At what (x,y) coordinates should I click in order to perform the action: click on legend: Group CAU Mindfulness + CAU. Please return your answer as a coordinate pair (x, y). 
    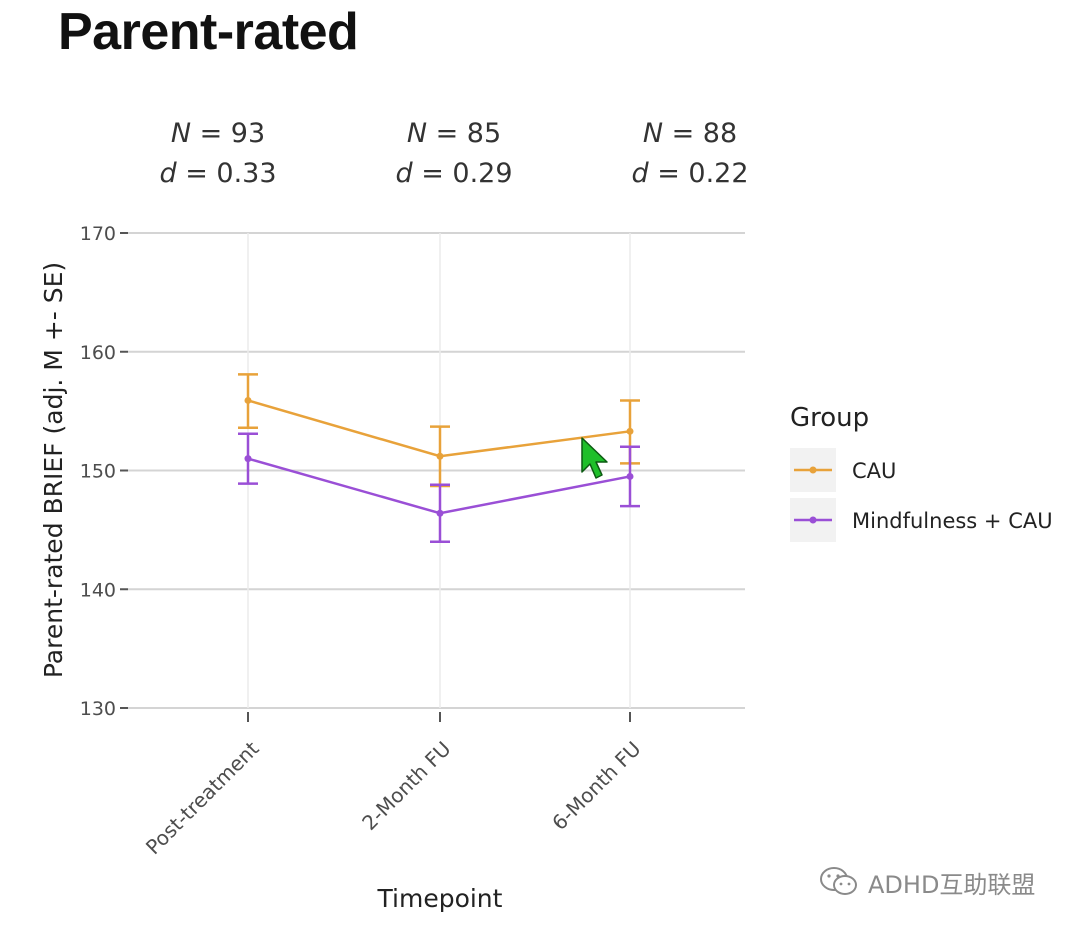
    Looking at the image, I should click on (921, 472).